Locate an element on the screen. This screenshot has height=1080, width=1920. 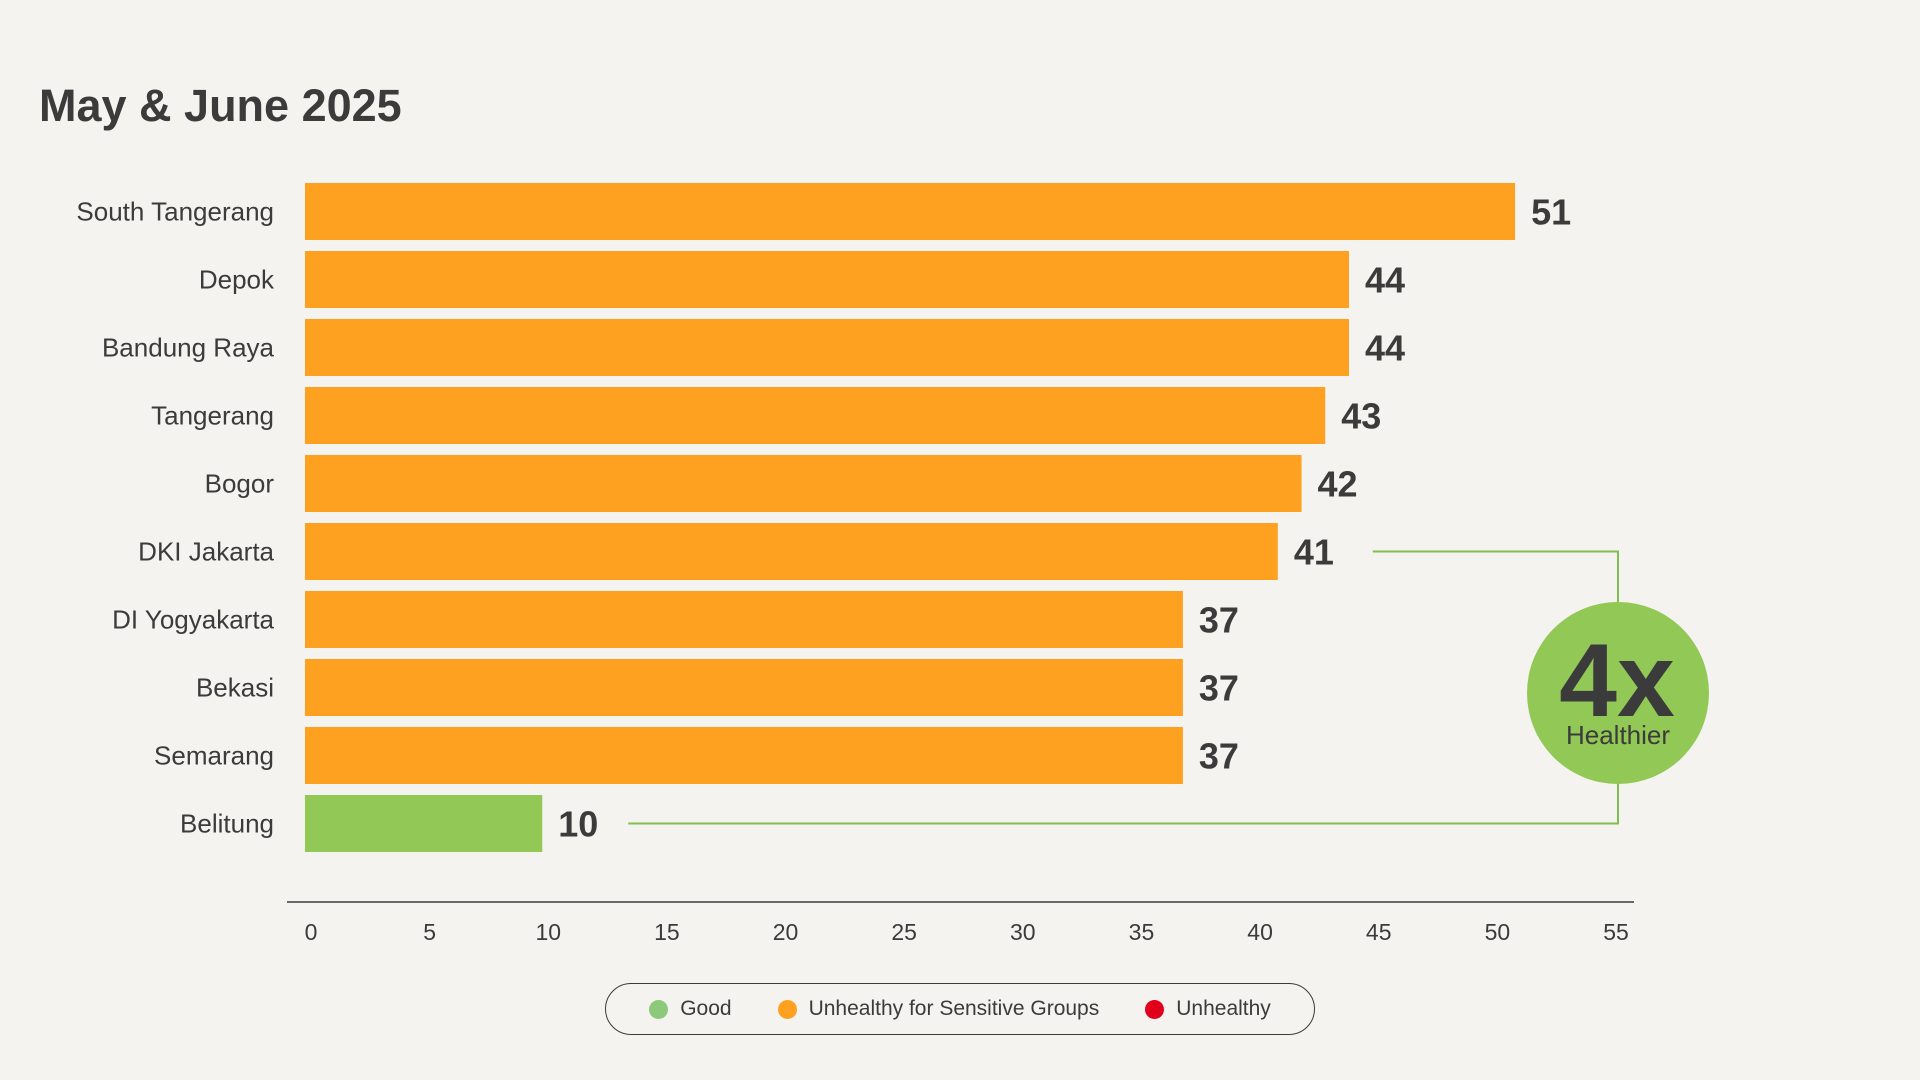
chart-title: May & June 2025 is located at coordinates (220, 105).